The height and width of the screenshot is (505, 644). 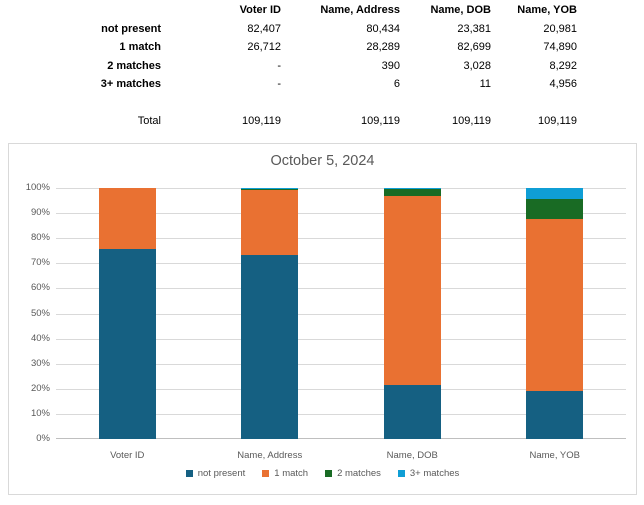 I want to click on spacer-row, so click(x=288, y=103).